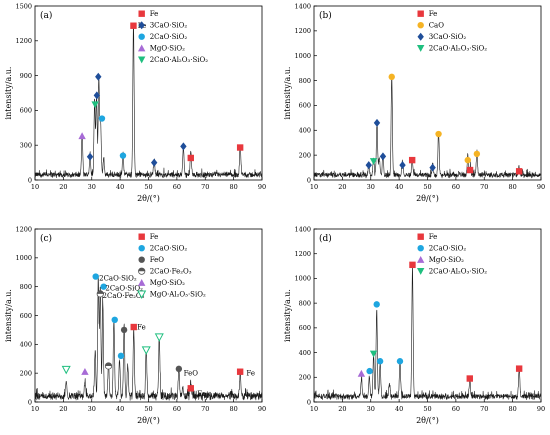  What do you see at coordinates (161, 48) in the screenshot?
I see `legend-entry: MgO·SiO₂` at bounding box center [161, 48].